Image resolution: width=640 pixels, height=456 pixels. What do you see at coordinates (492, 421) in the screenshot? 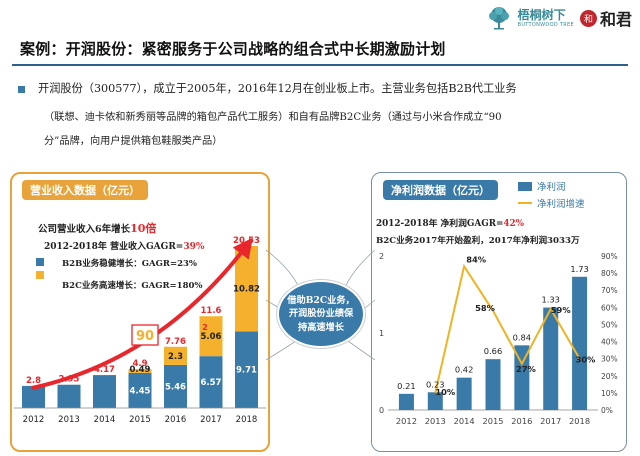
I see `profit-tick-2015: 2015` at bounding box center [492, 421].